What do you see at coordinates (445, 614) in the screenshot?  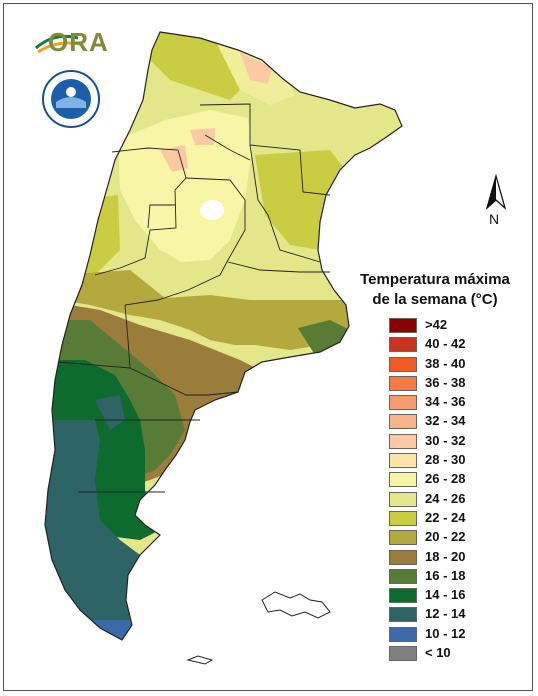 I see `legend-label: 12 - 14` at bounding box center [445, 614].